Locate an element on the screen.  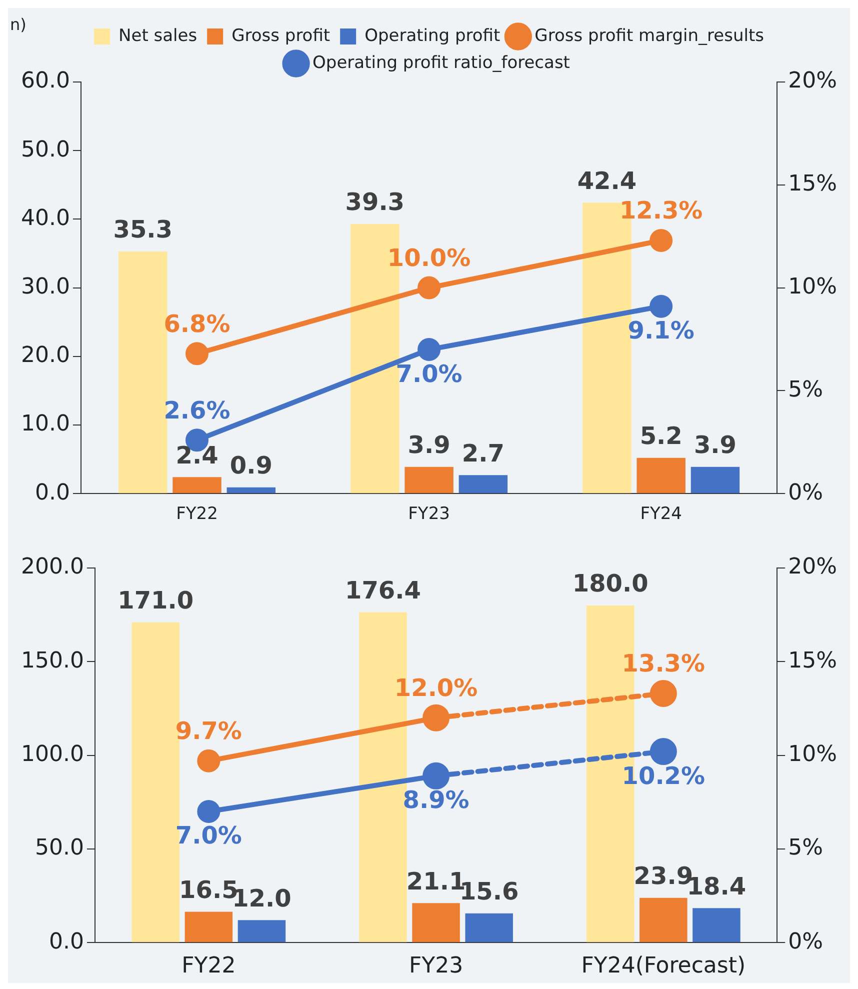
y-tick-label: 20.0 is located at coordinates (45, 355).